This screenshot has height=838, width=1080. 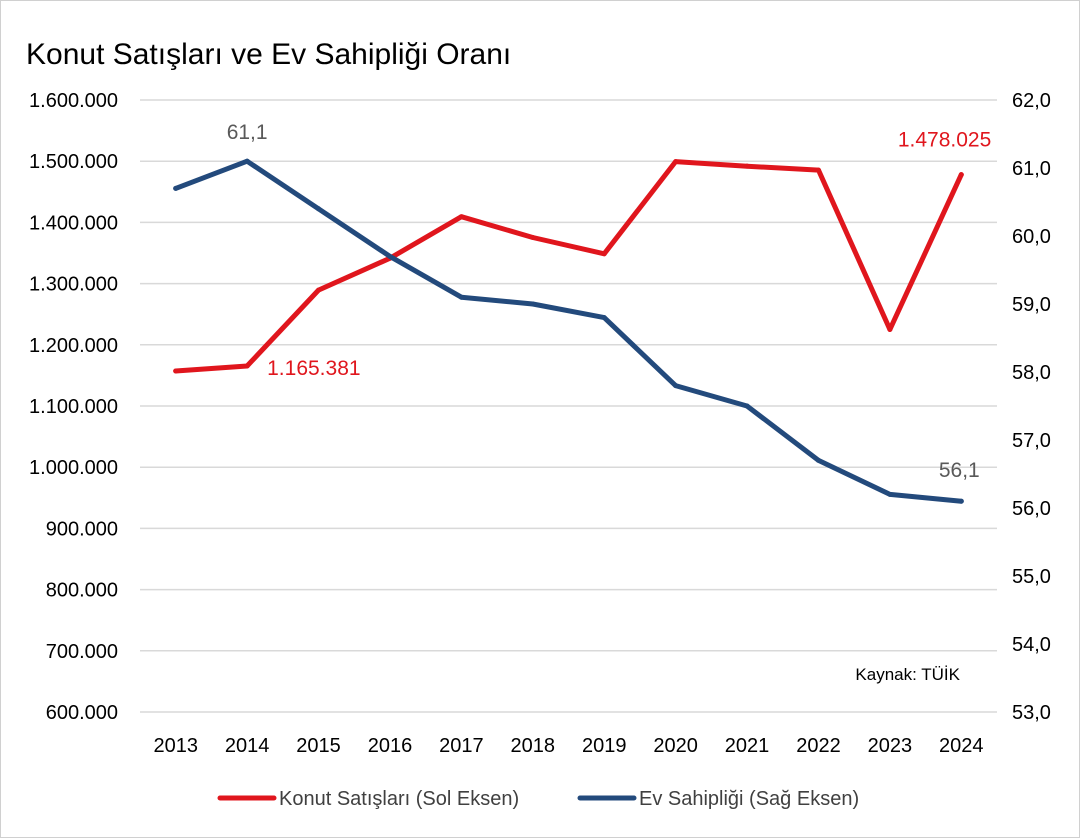 What do you see at coordinates (82, 713) in the screenshot?
I see `left-tick-label: 600.000` at bounding box center [82, 713].